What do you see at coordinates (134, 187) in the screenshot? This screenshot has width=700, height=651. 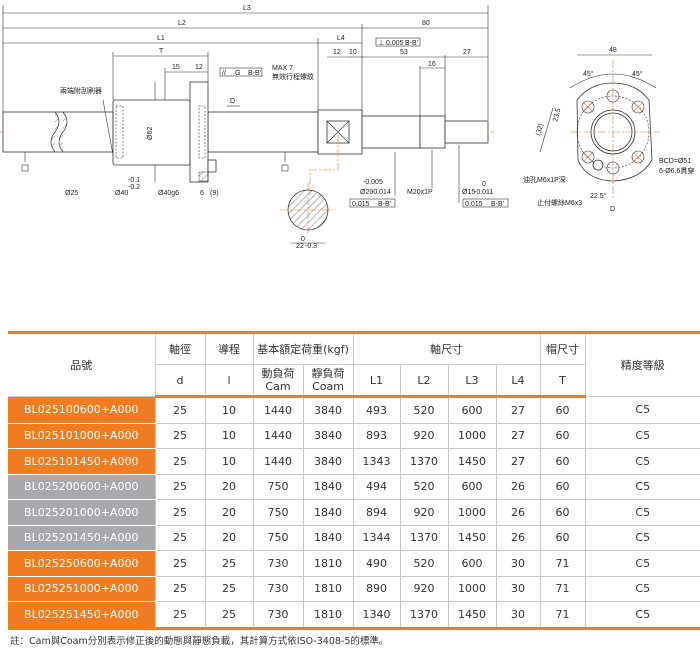 I see `dim-phi40-tol-lower: -0.2` at bounding box center [134, 187].